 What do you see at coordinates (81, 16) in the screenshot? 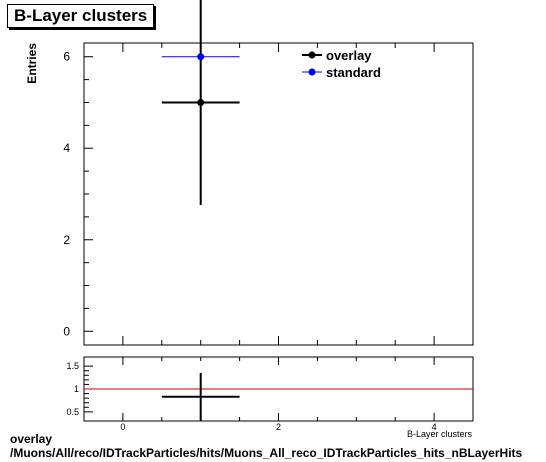
I see `chart-title: B-Layer clusters` at bounding box center [81, 16].